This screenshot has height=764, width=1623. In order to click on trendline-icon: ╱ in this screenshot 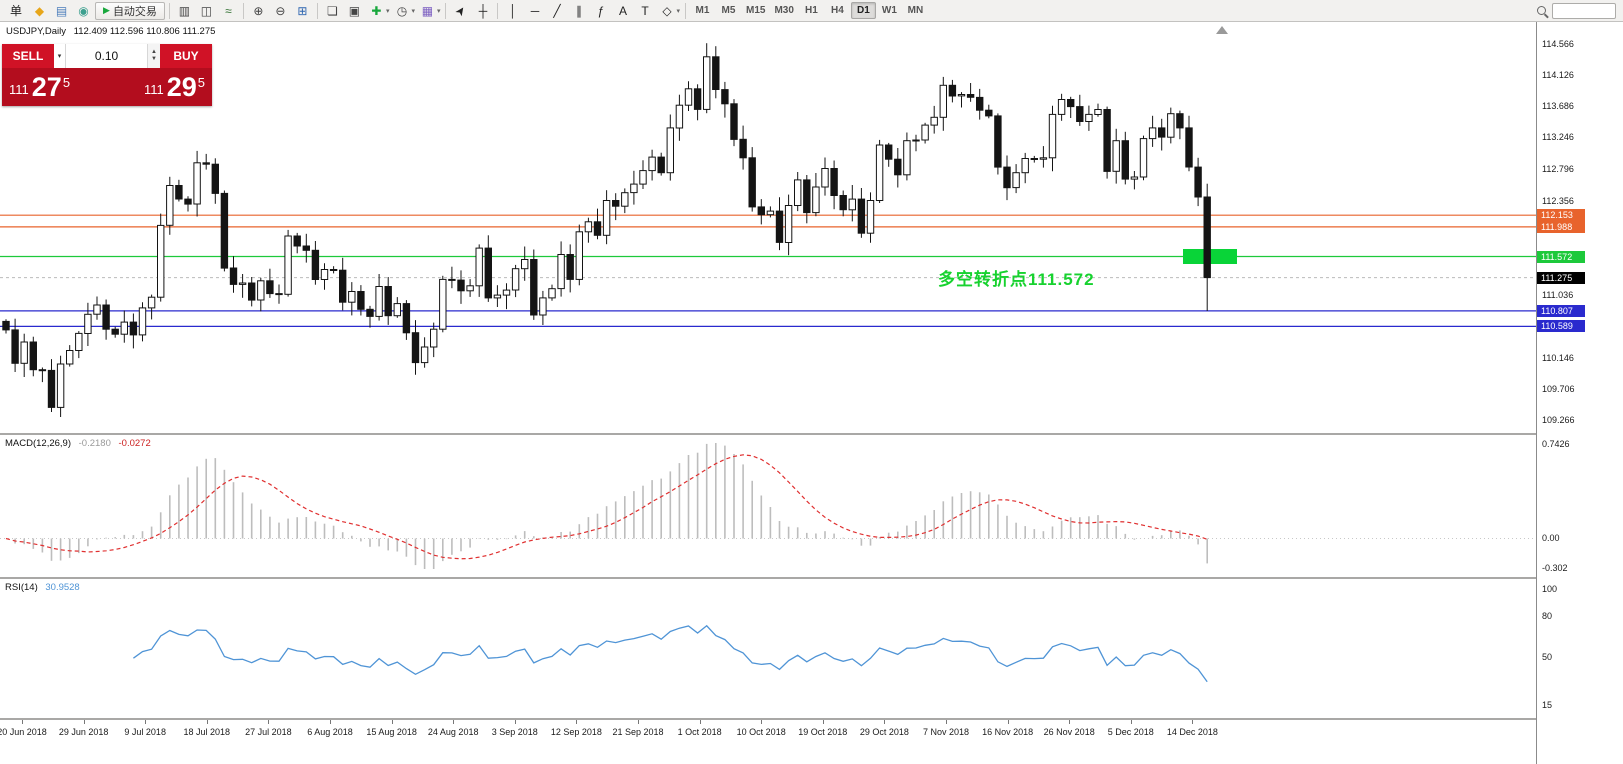, I will do `click(557, 10)`.